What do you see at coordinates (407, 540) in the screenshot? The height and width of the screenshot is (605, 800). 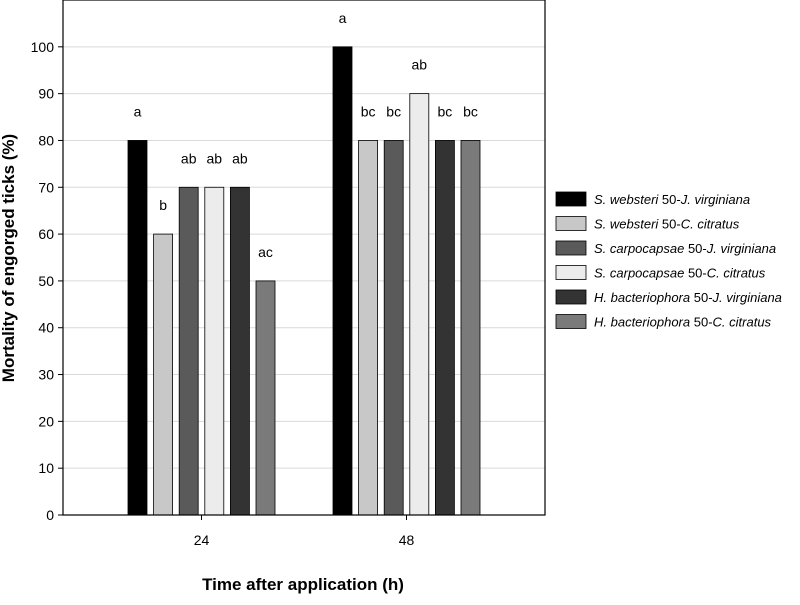 I see `x-tick-label: 48` at bounding box center [407, 540].